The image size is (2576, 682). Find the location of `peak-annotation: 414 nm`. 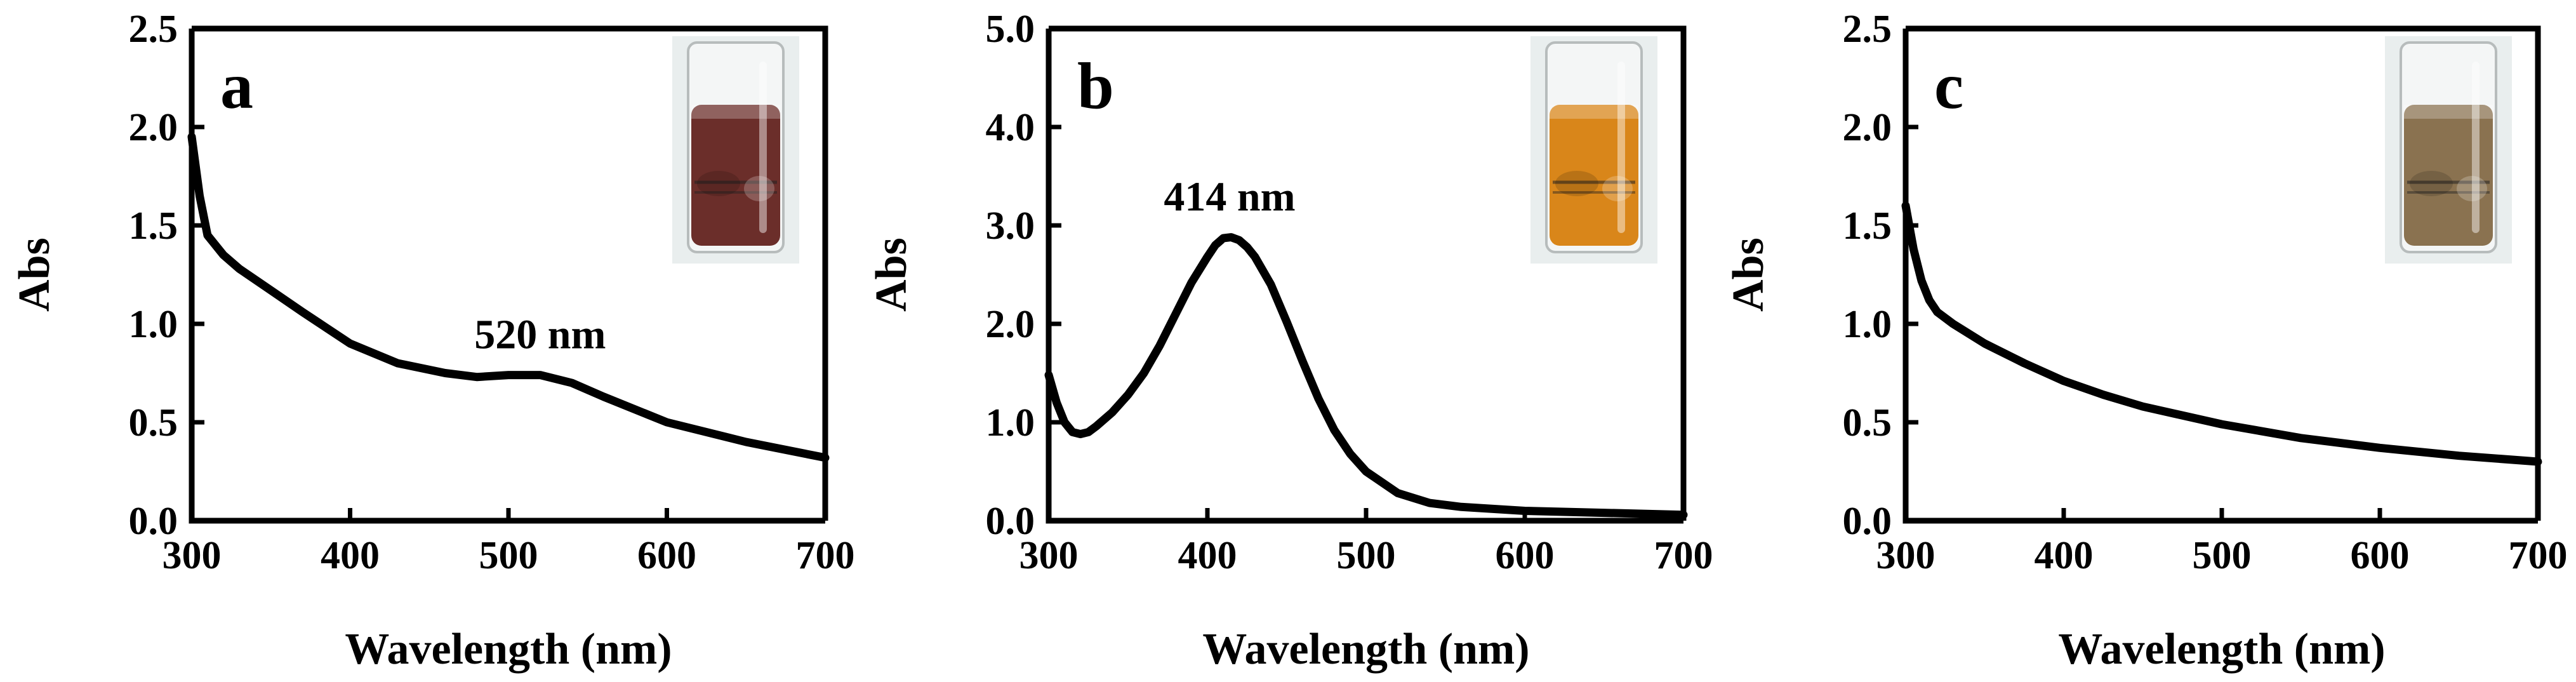

peak-annotation: 414 nm is located at coordinates (1229, 197).